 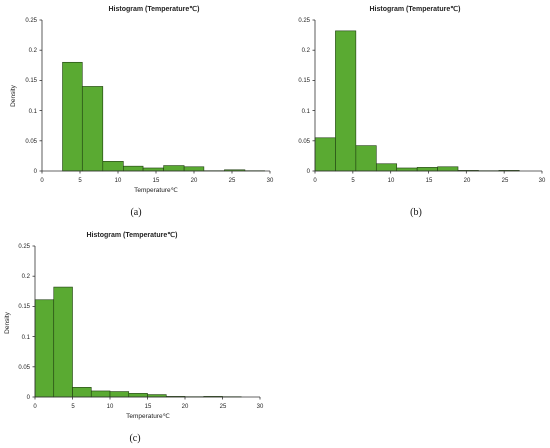 I want to click on y-tick-labels-c: 0 0.05 0.1 0.15 0.2 0.25, so click(x=24, y=322).